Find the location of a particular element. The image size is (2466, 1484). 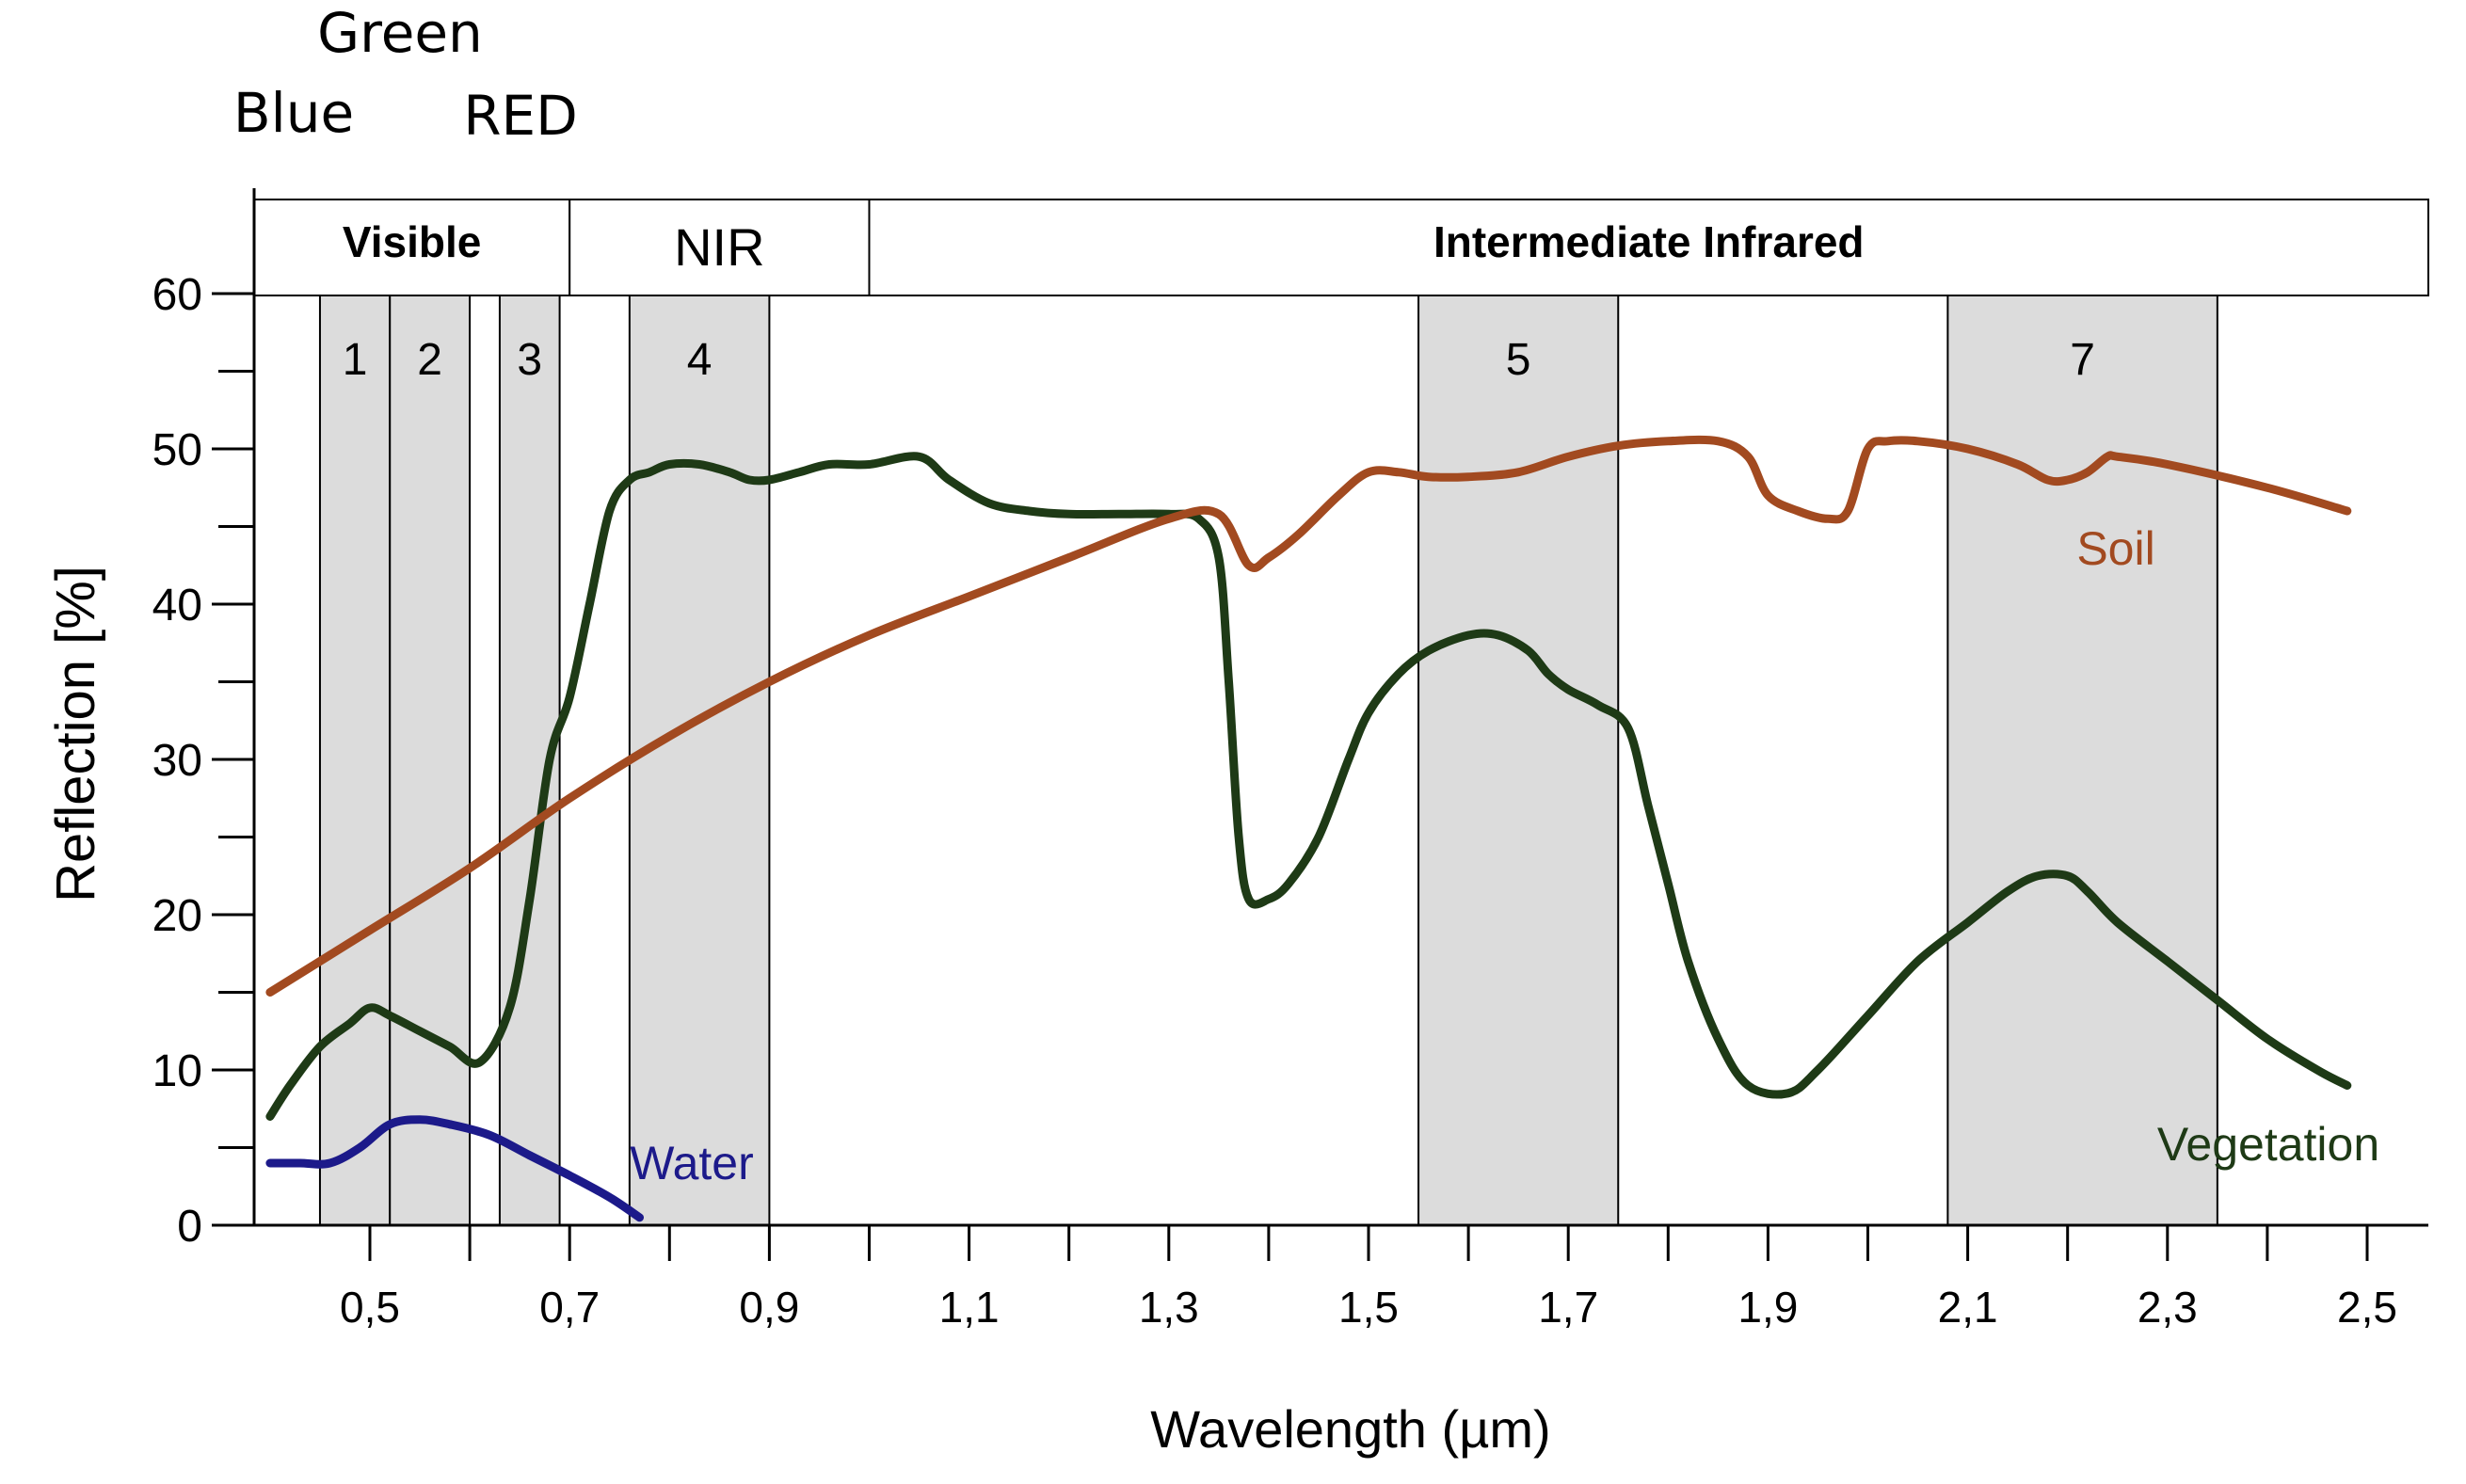

band-label-2: 2 is located at coordinates (430, 360).